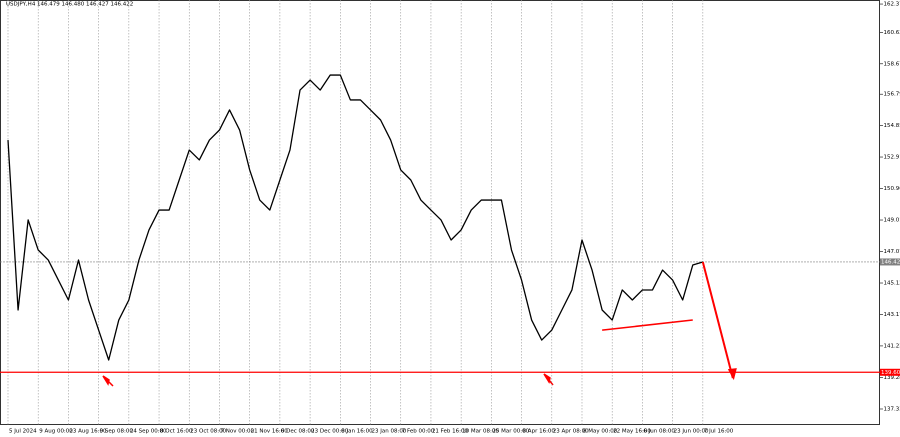  What do you see at coordinates (719, 432) in the screenshot?
I see `x-tick-label: 7 Jul 16:00` at bounding box center [719, 432].